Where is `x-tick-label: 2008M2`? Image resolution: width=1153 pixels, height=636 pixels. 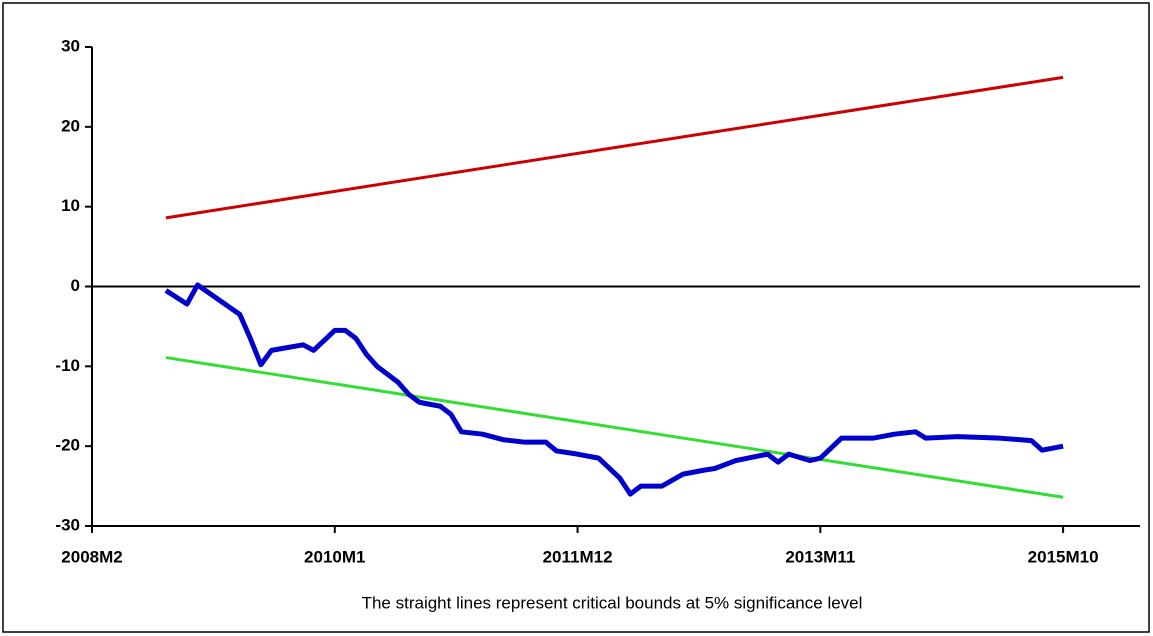 x-tick-label: 2008M2 is located at coordinates (91, 556).